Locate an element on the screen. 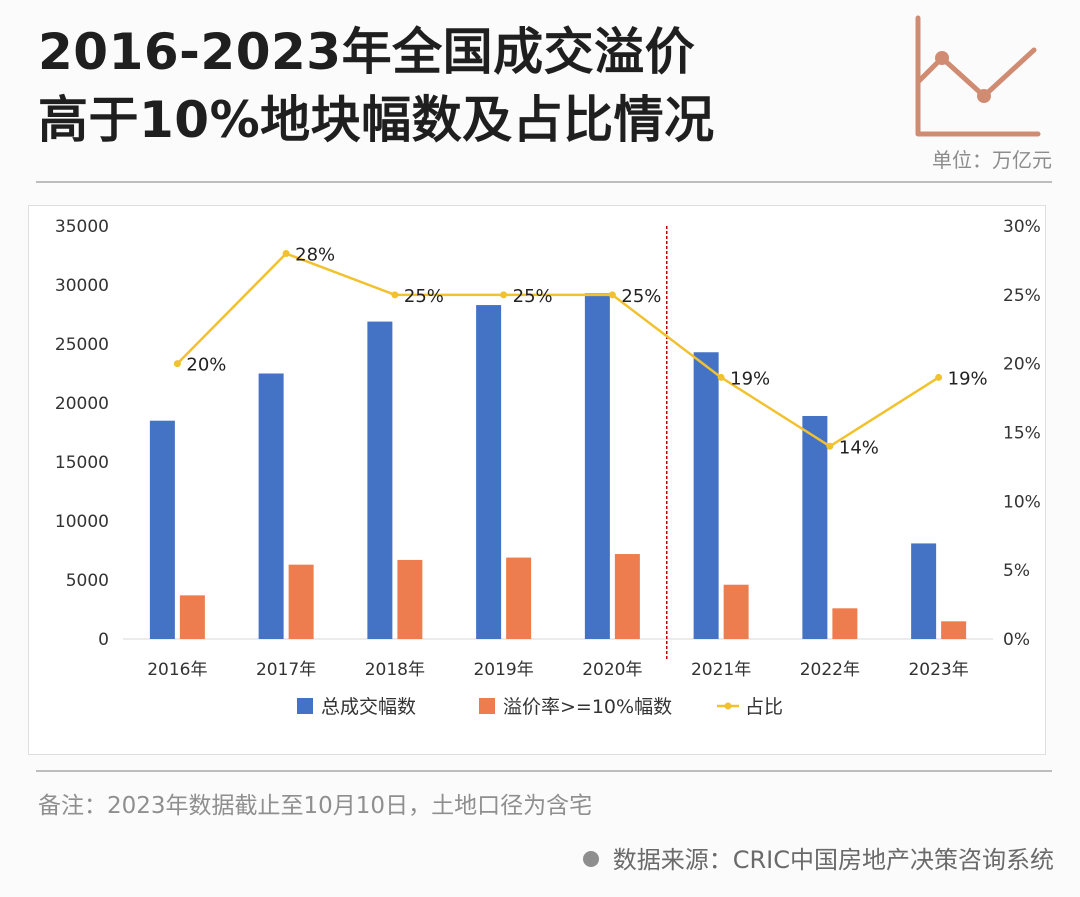  ratio-data-label: 20% is located at coordinates (206, 365).